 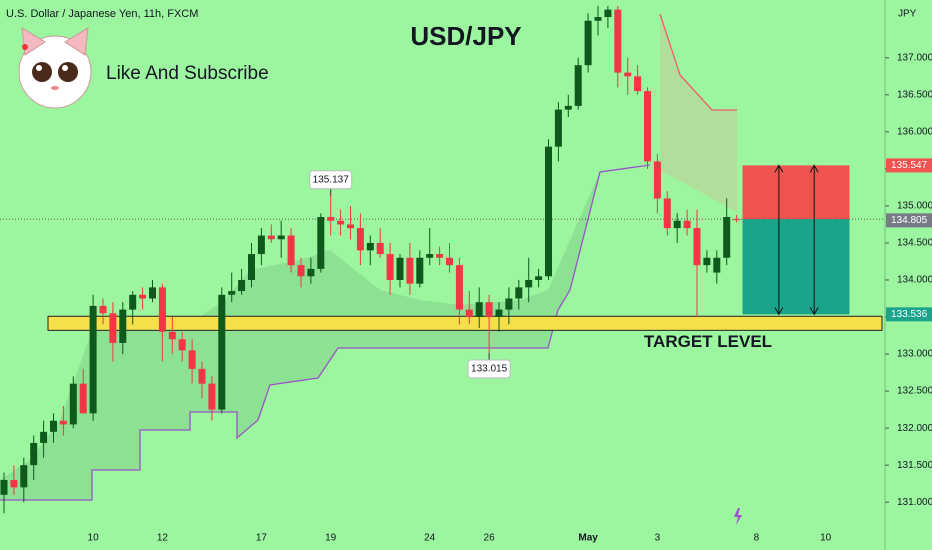 I want to click on chart-title: USD/JPY, so click(x=465, y=36).